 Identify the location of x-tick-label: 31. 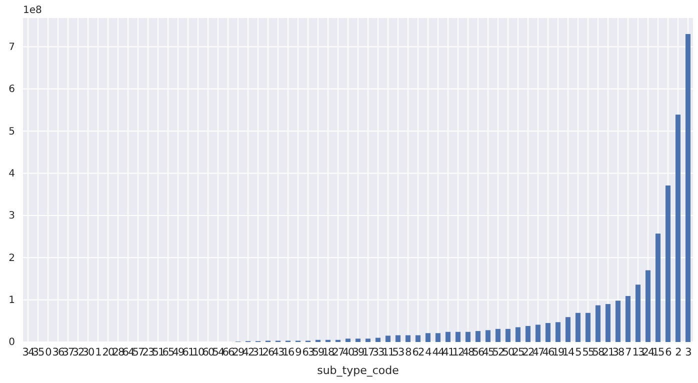
(258, 352).